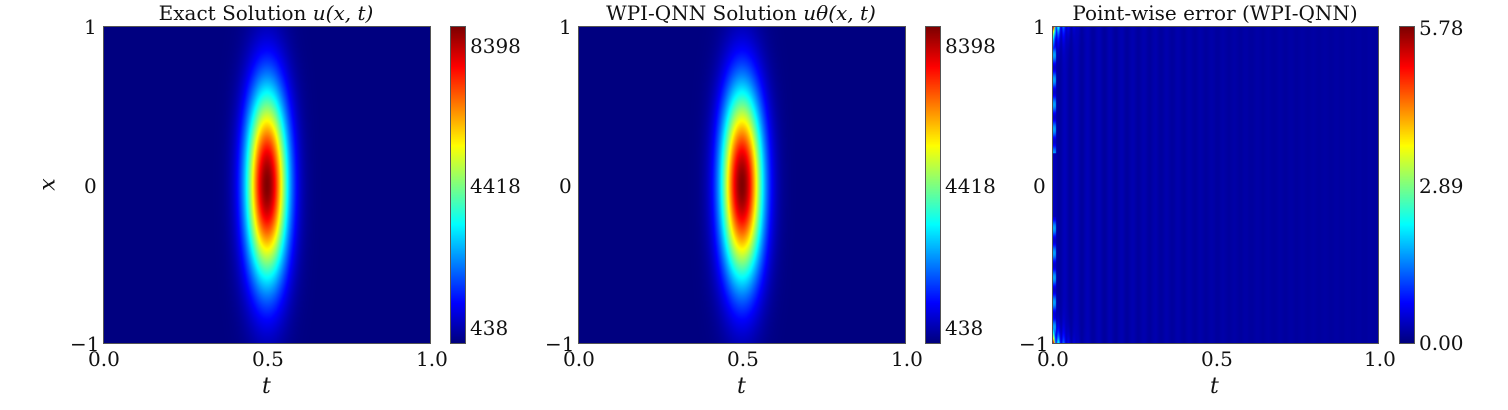 The image size is (1508, 410). I want to click on chart-title: Exact Solution u(x, t), so click(266, 13).